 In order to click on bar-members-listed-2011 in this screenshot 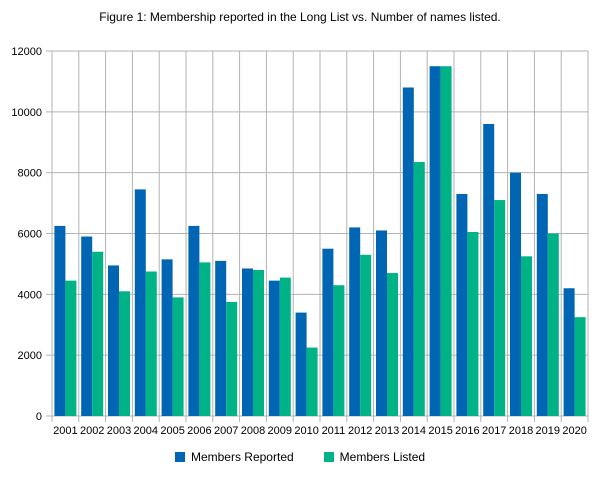, I will do `click(339, 350)`.